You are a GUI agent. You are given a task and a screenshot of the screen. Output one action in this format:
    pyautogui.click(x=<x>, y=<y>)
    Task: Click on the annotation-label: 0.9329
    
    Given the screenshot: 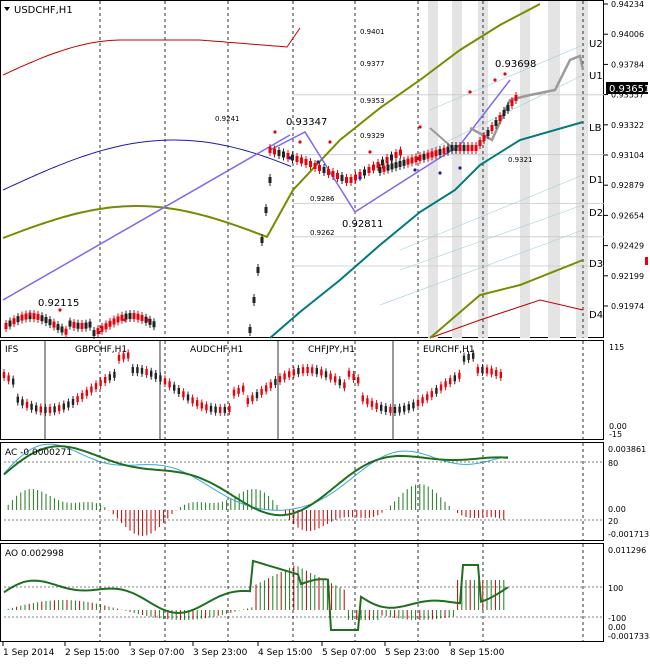 What is the action you would take?
    pyautogui.click(x=372, y=136)
    